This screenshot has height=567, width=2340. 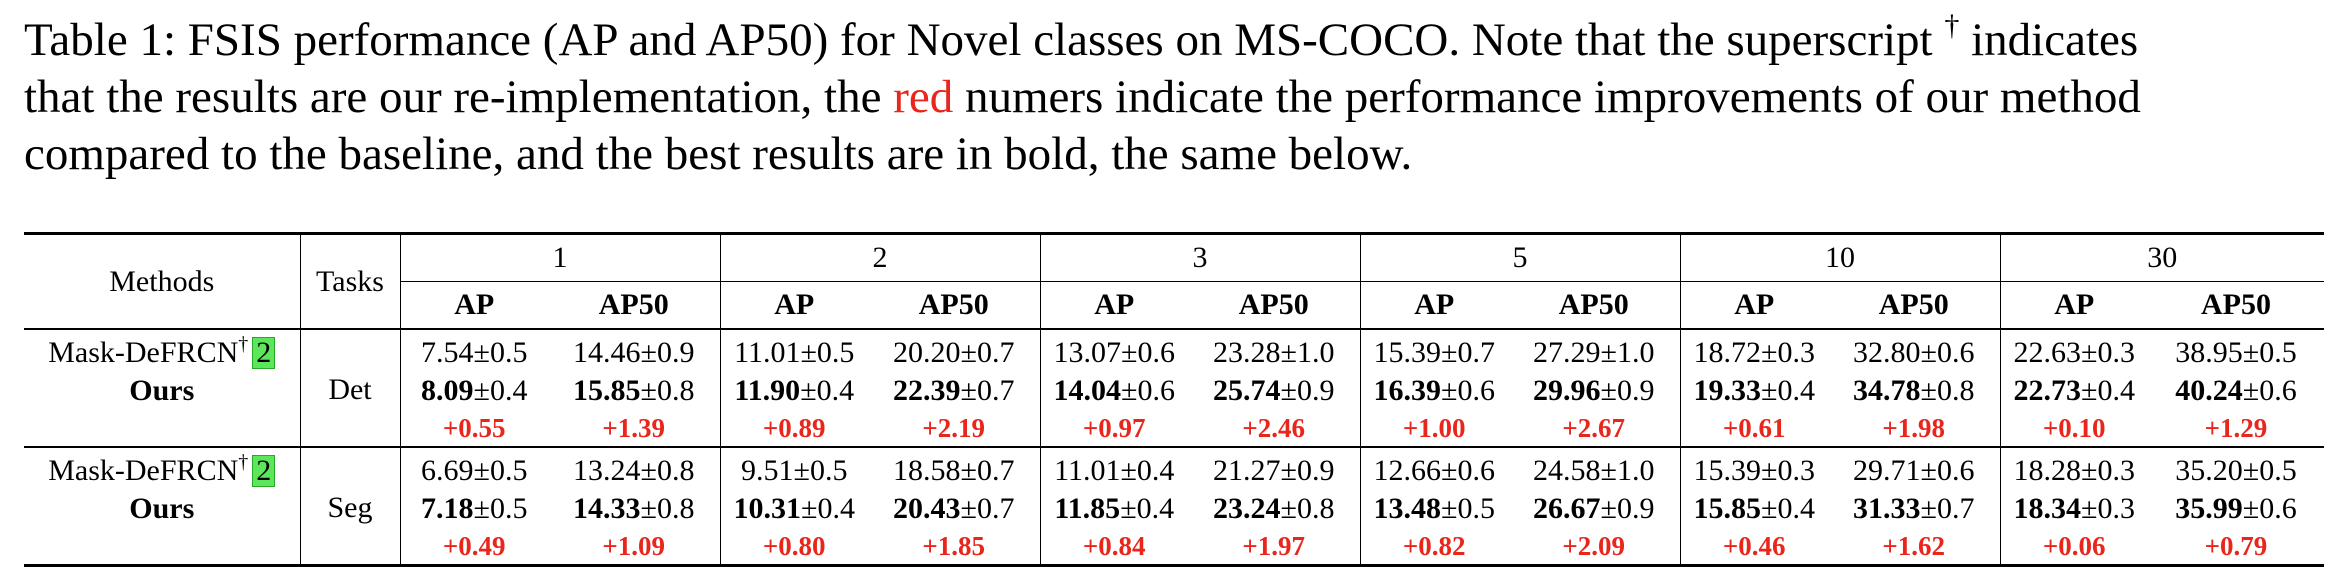 What do you see at coordinates (1594, 509) in the screenshot?
I see `ours-value: 26.67±0.9` at bounding box center [1594, 509].